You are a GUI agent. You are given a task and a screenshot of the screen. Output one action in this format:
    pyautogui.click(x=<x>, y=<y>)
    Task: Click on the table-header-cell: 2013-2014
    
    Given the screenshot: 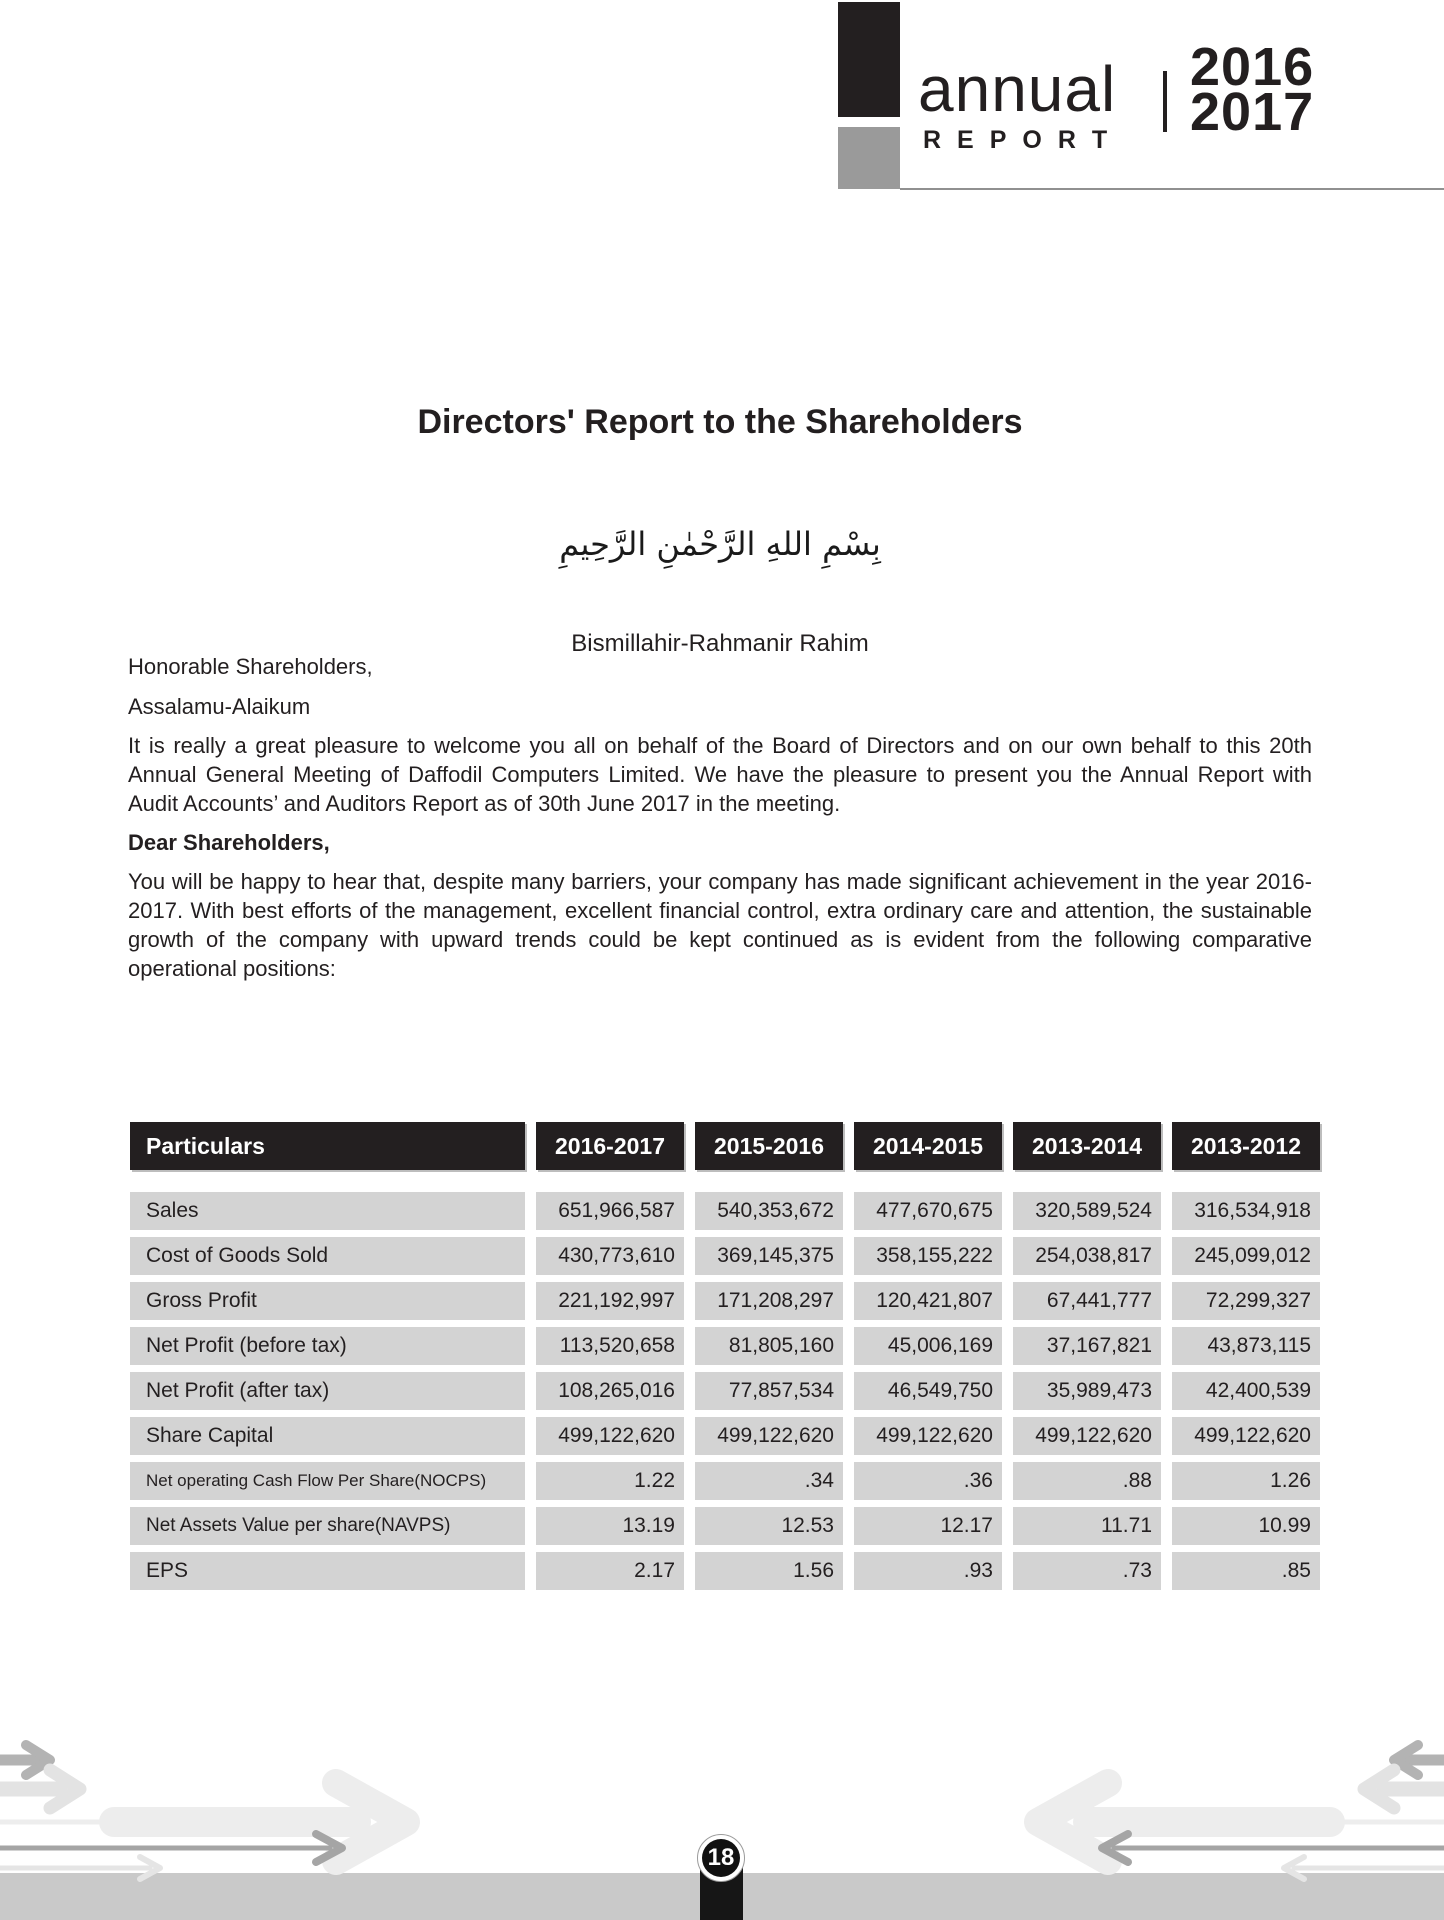 What is the action you would take?
    pyautogui.click(x=1087, y=1146)
    